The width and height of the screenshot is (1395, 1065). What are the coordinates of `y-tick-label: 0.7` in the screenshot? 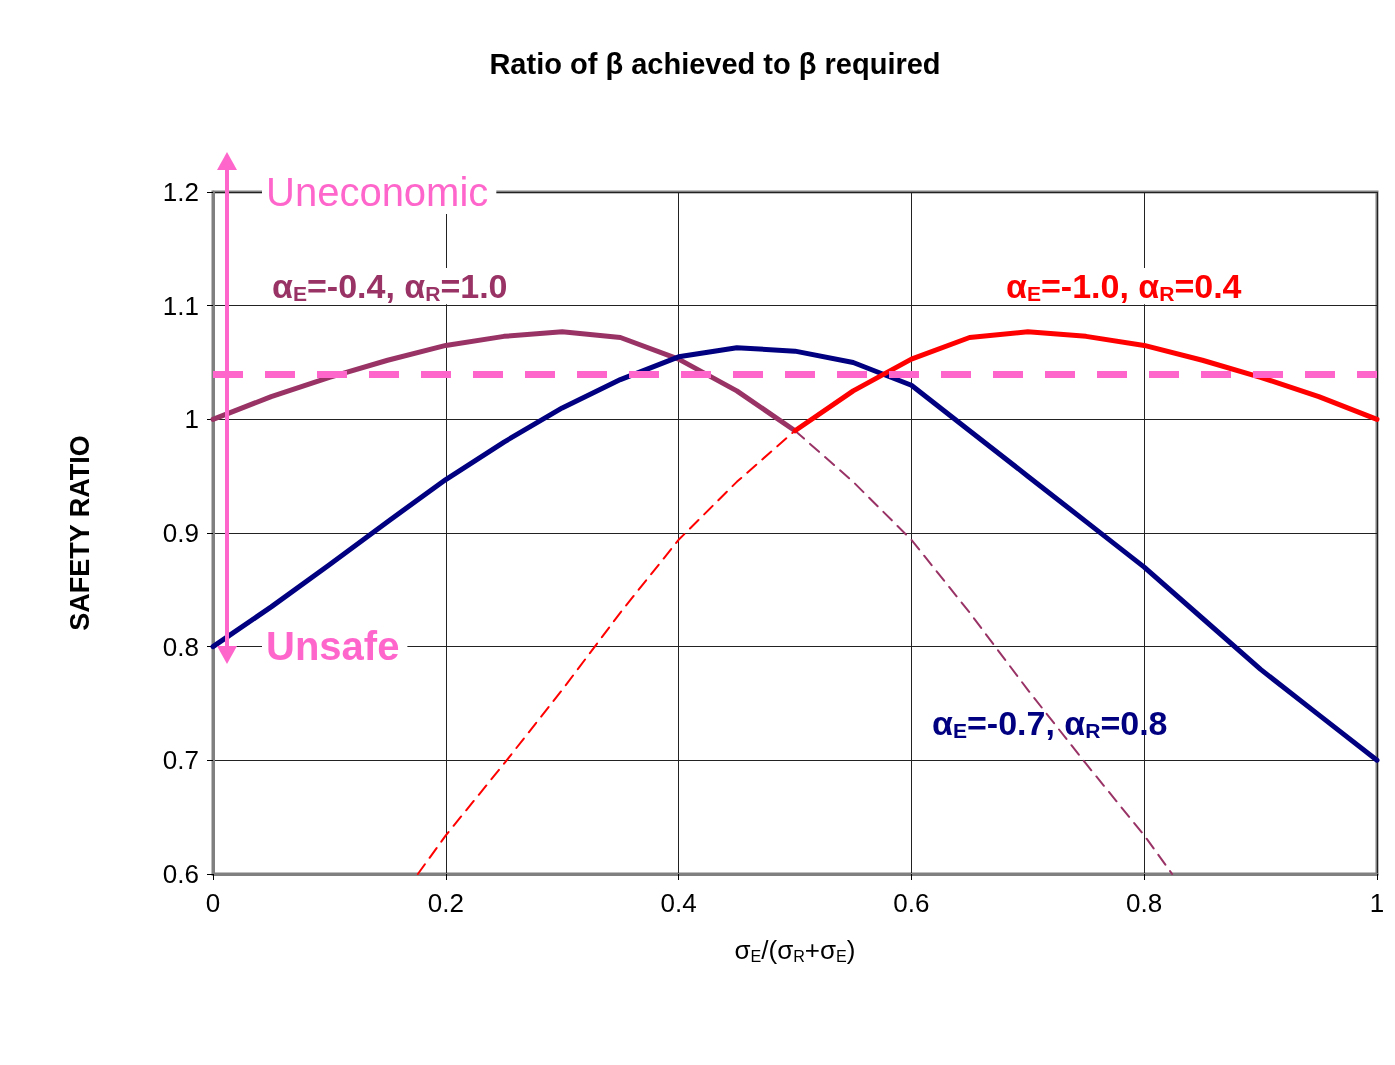 It's located at (180, 760).